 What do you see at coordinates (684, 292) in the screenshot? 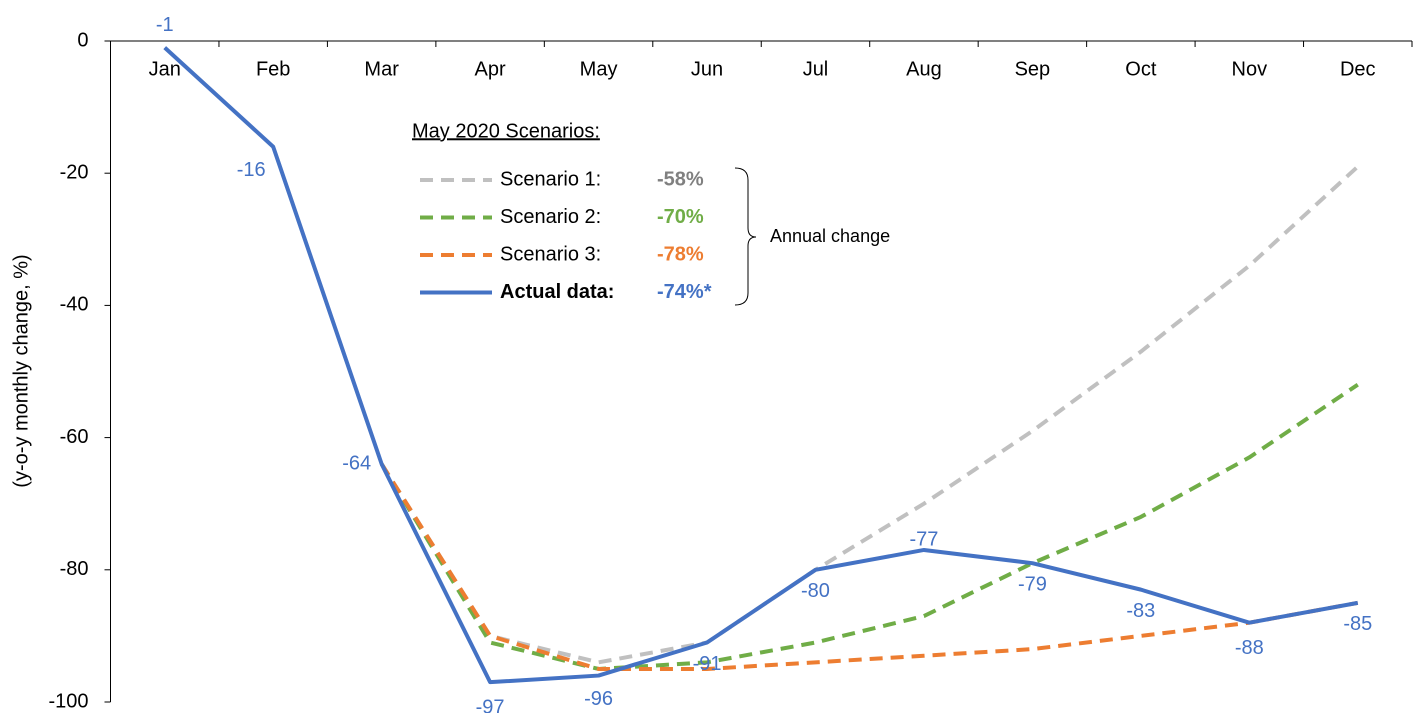
I see `legend-value: -74%*` at bounding box center [684, 292].